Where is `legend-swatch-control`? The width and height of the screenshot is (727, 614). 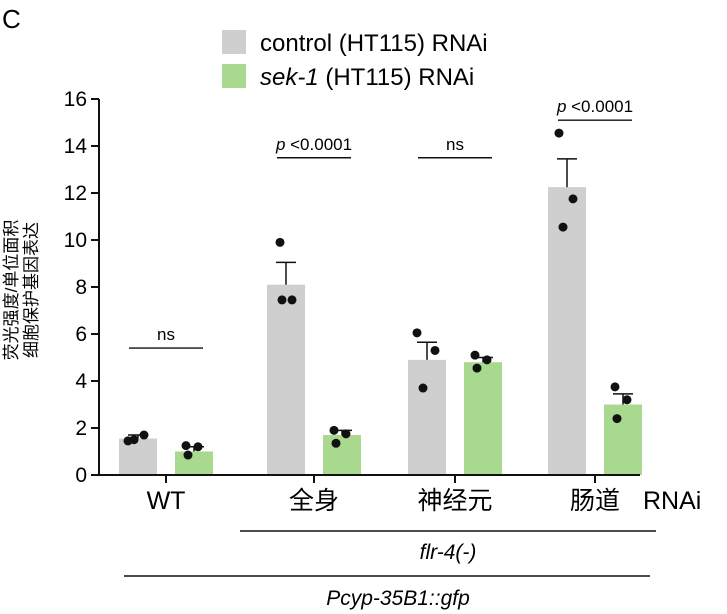 legend-swatch-control is located at coordinates (234, 42).